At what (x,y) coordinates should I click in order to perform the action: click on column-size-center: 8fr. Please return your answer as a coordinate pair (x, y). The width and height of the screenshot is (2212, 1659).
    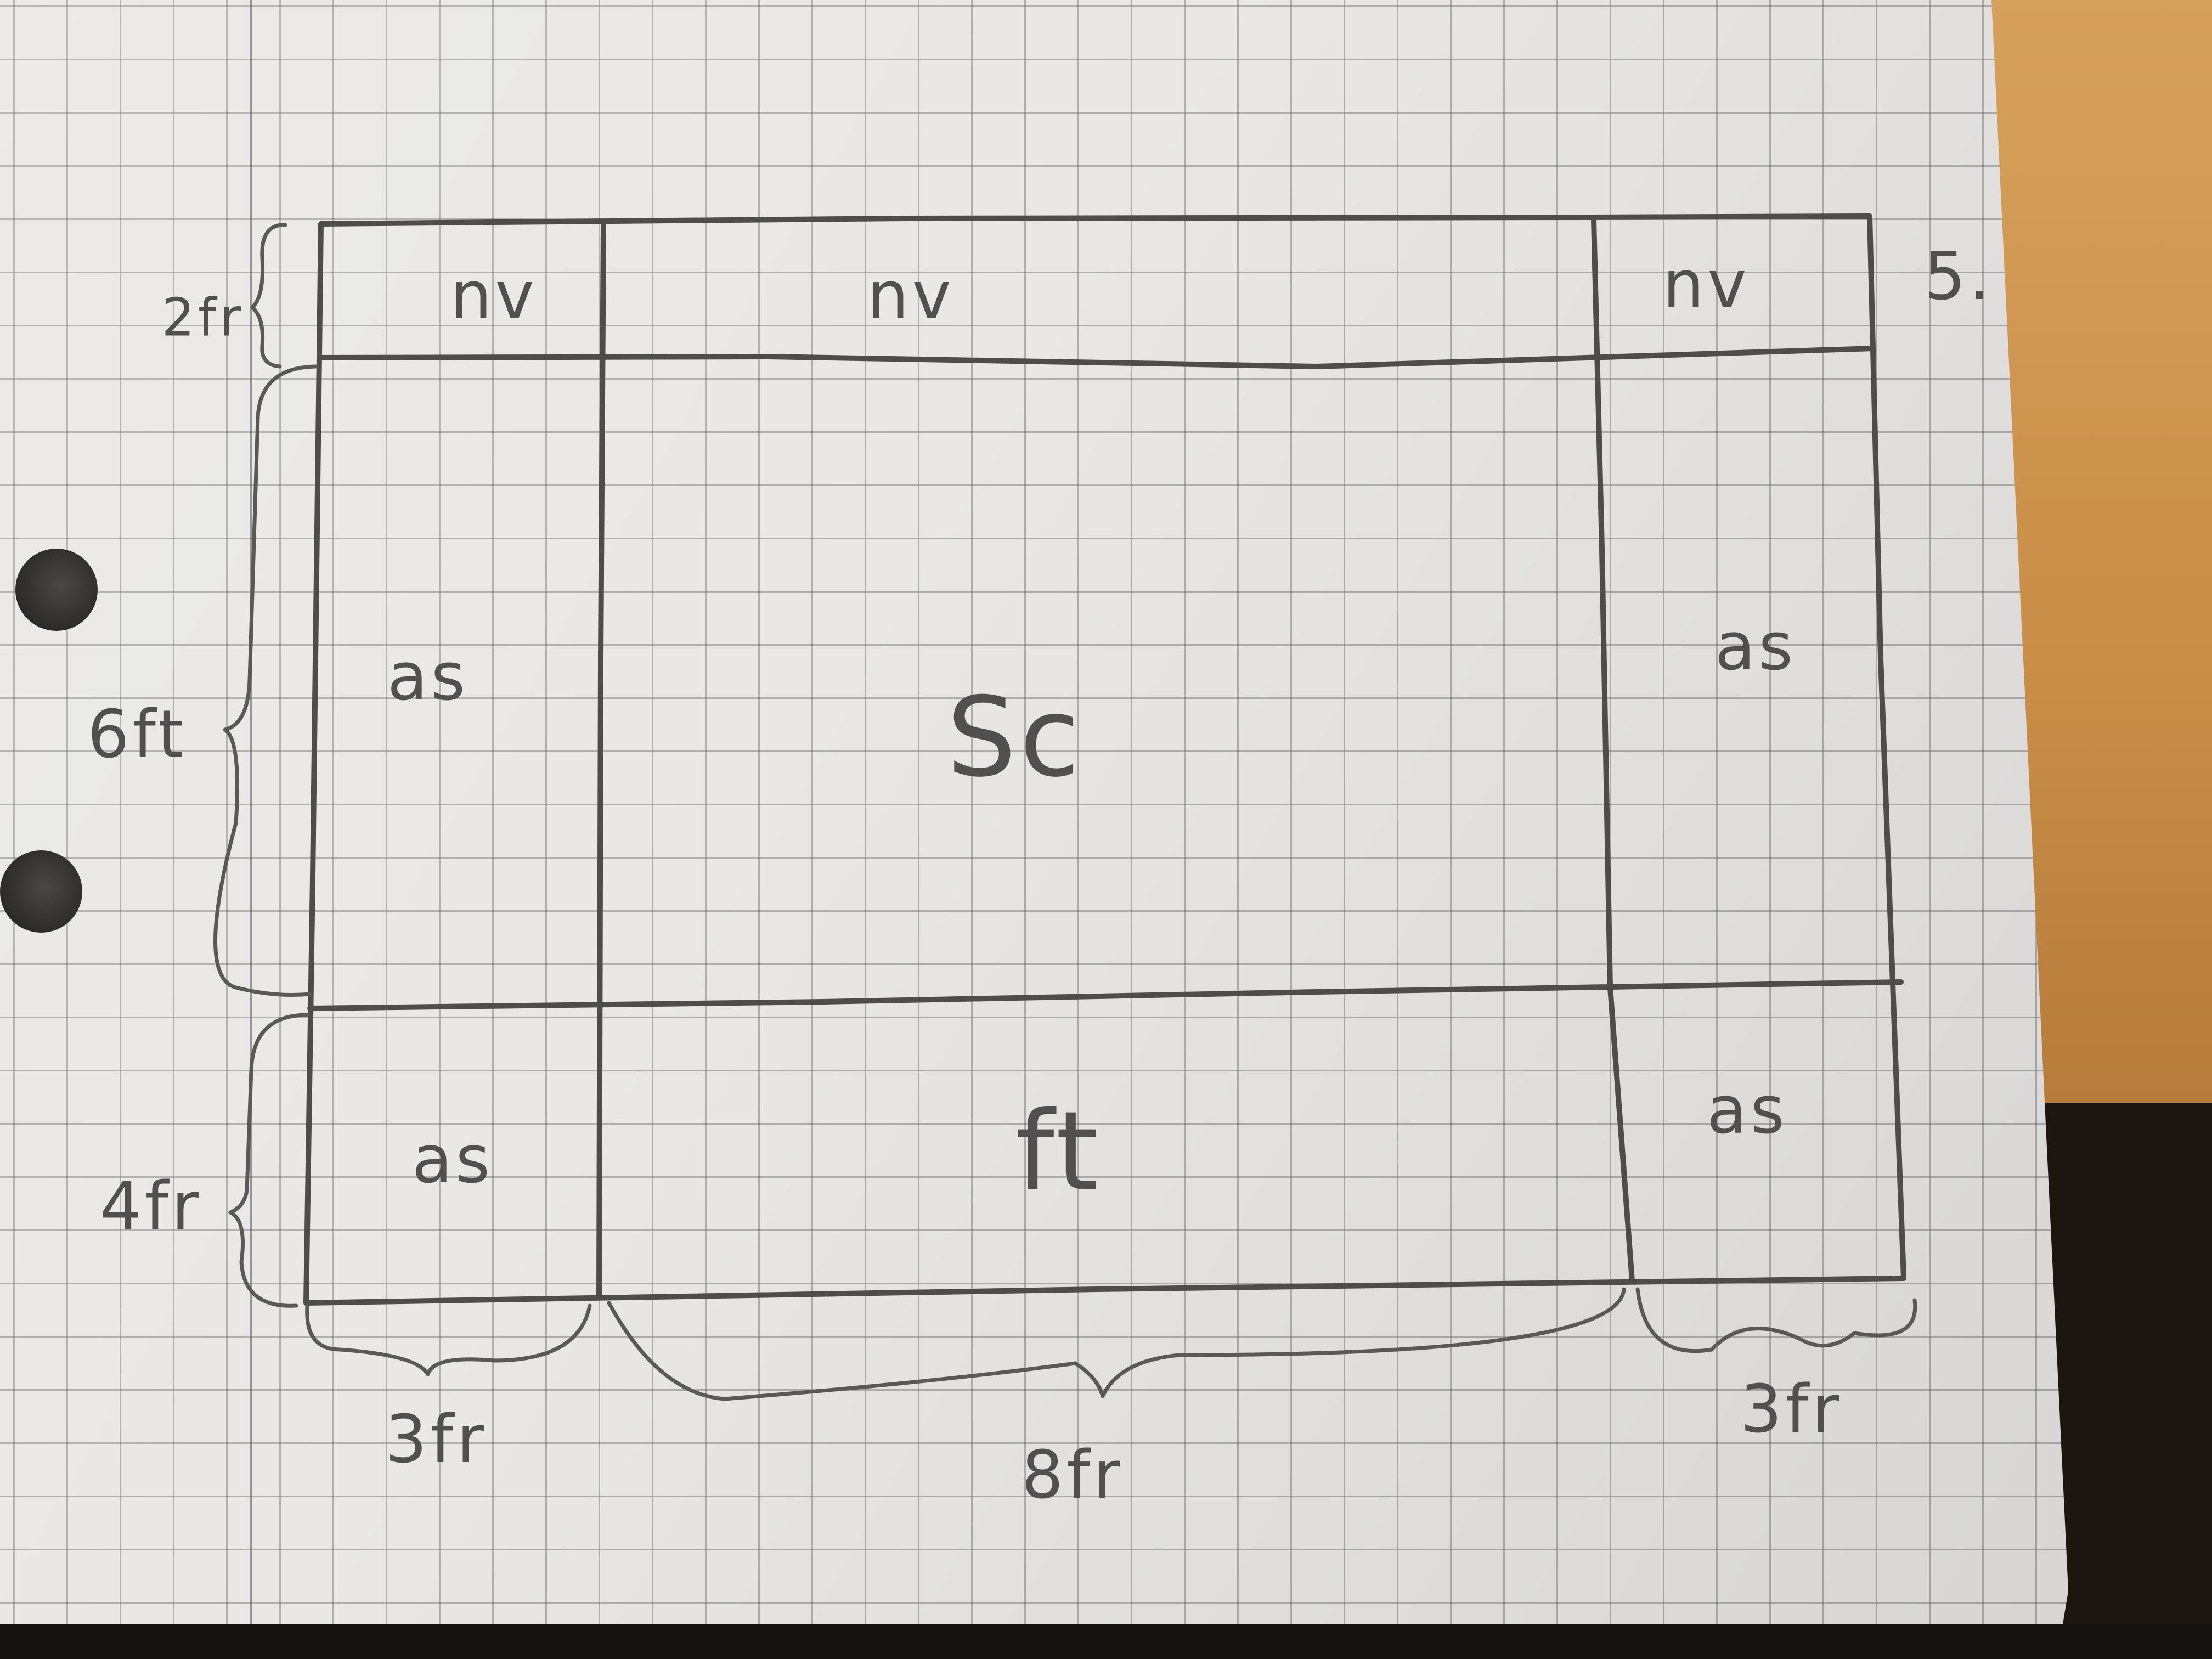
    Looking at the image, I should click on (1073, 1476).